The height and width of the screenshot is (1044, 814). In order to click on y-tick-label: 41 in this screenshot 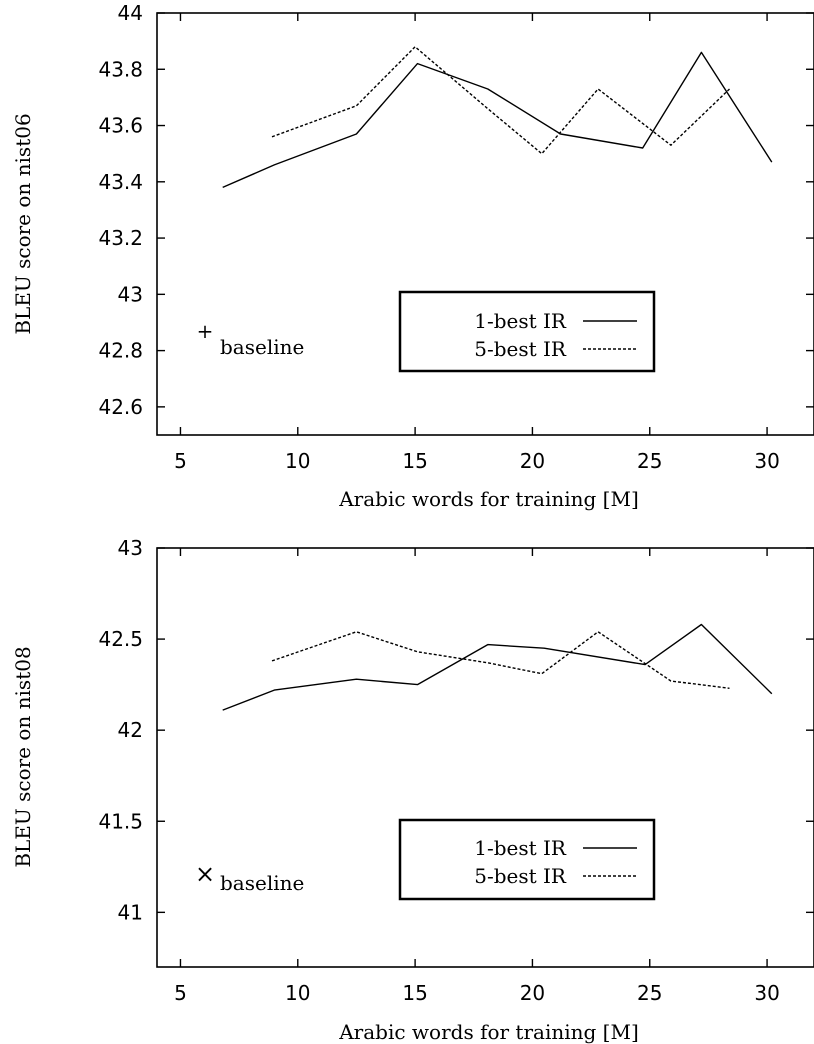, I will do `click(130, 912)`.